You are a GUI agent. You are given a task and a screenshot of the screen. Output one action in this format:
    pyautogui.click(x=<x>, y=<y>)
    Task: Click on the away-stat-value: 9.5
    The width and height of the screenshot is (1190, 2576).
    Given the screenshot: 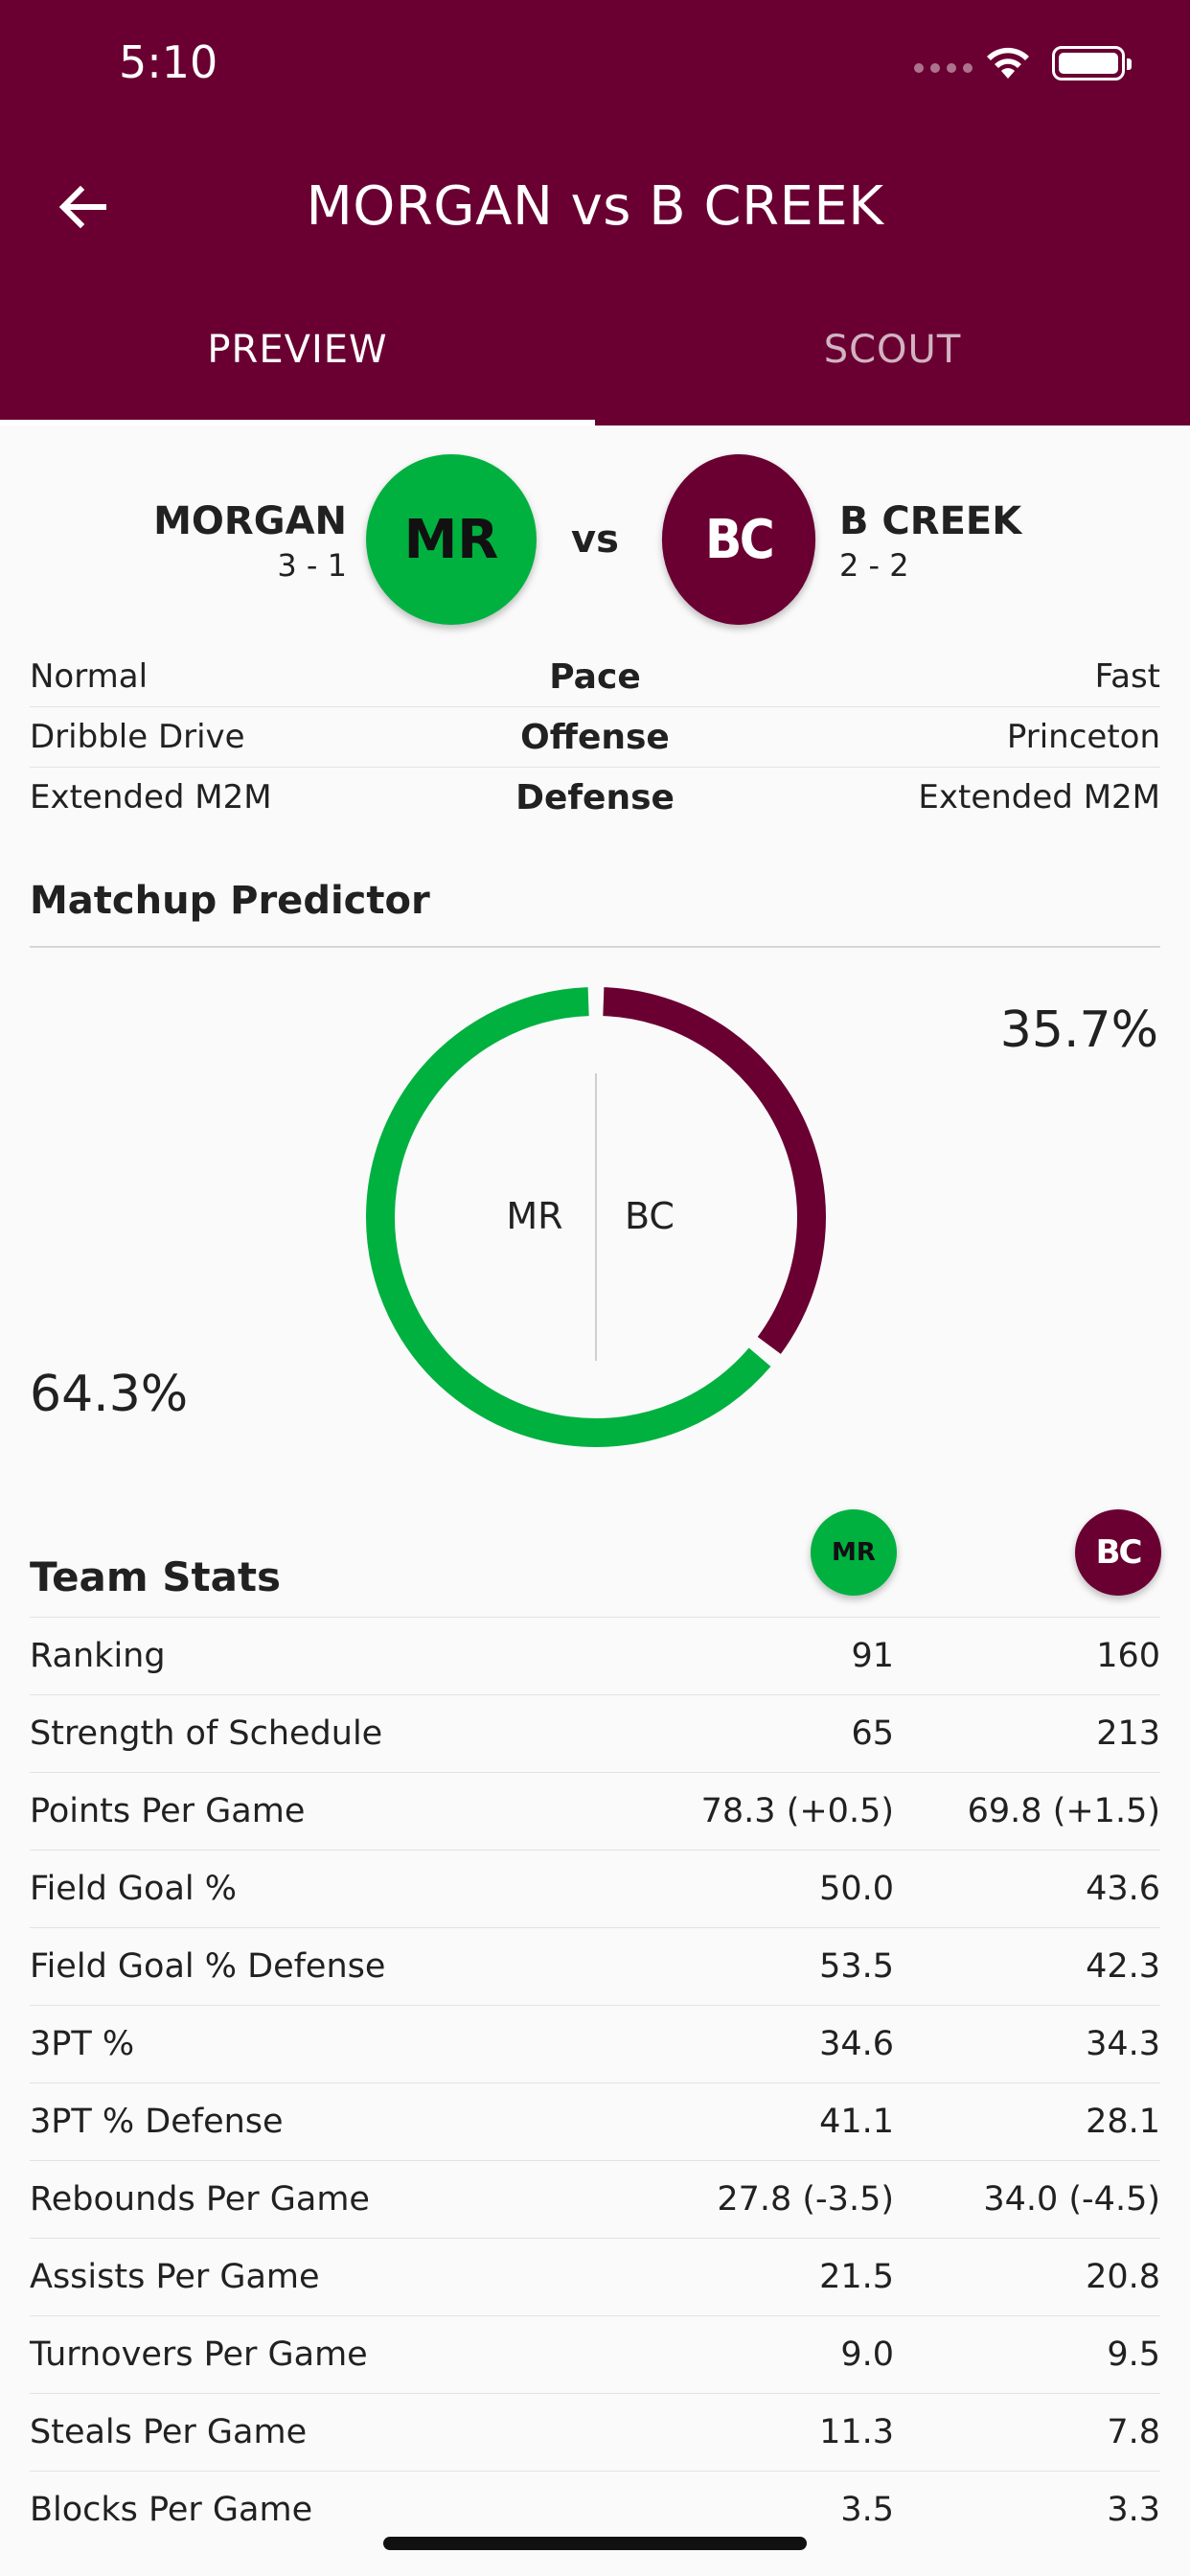 What is the action you would take?
    pyautogui.click(x=1133, y=2354)
    